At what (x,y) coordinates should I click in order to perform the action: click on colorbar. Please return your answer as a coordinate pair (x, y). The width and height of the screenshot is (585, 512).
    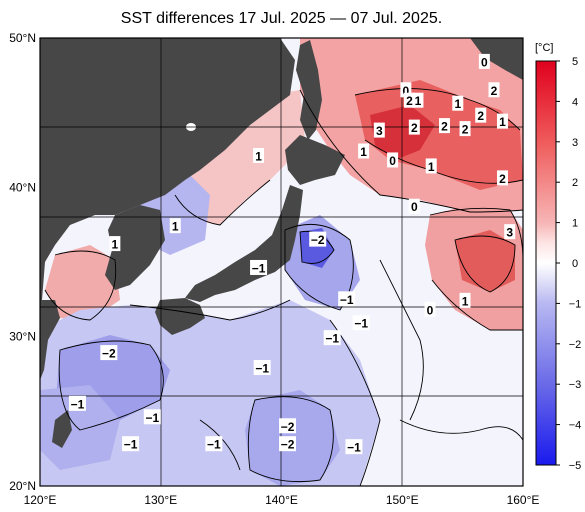
    Looking at the image, I should click on (546, 263).